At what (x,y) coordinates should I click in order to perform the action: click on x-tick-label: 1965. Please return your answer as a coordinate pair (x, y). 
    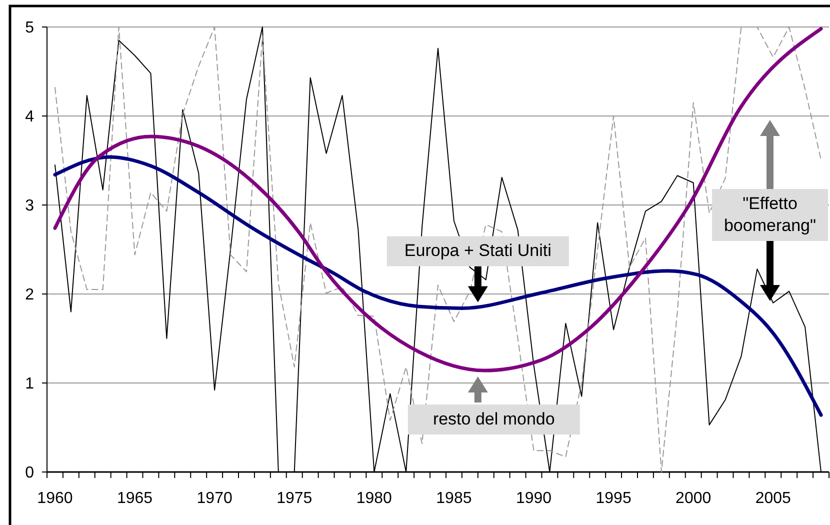
    Looking at the image, I should click on (134, 498).